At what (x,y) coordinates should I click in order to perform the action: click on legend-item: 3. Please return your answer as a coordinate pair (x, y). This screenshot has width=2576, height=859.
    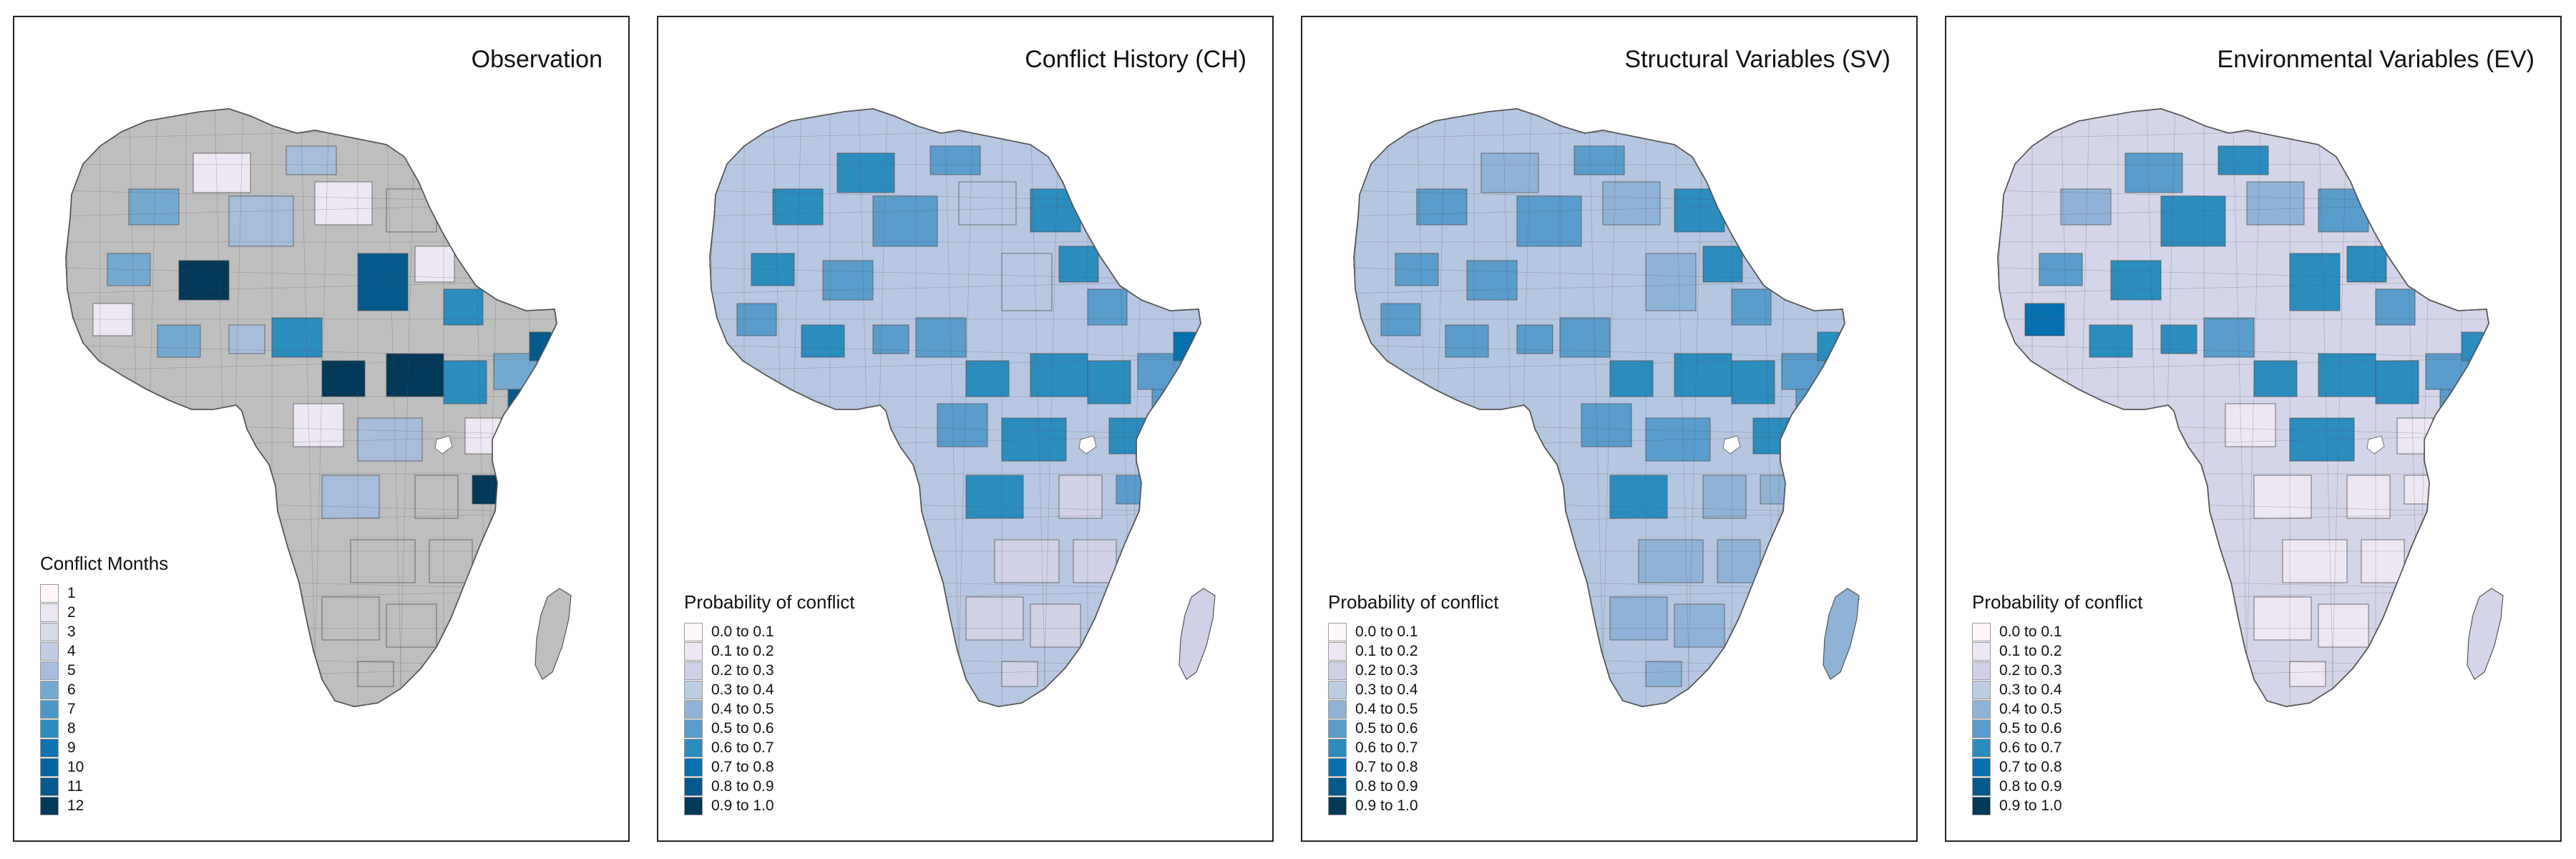
    Looking at the image, I should click on (104, 631).